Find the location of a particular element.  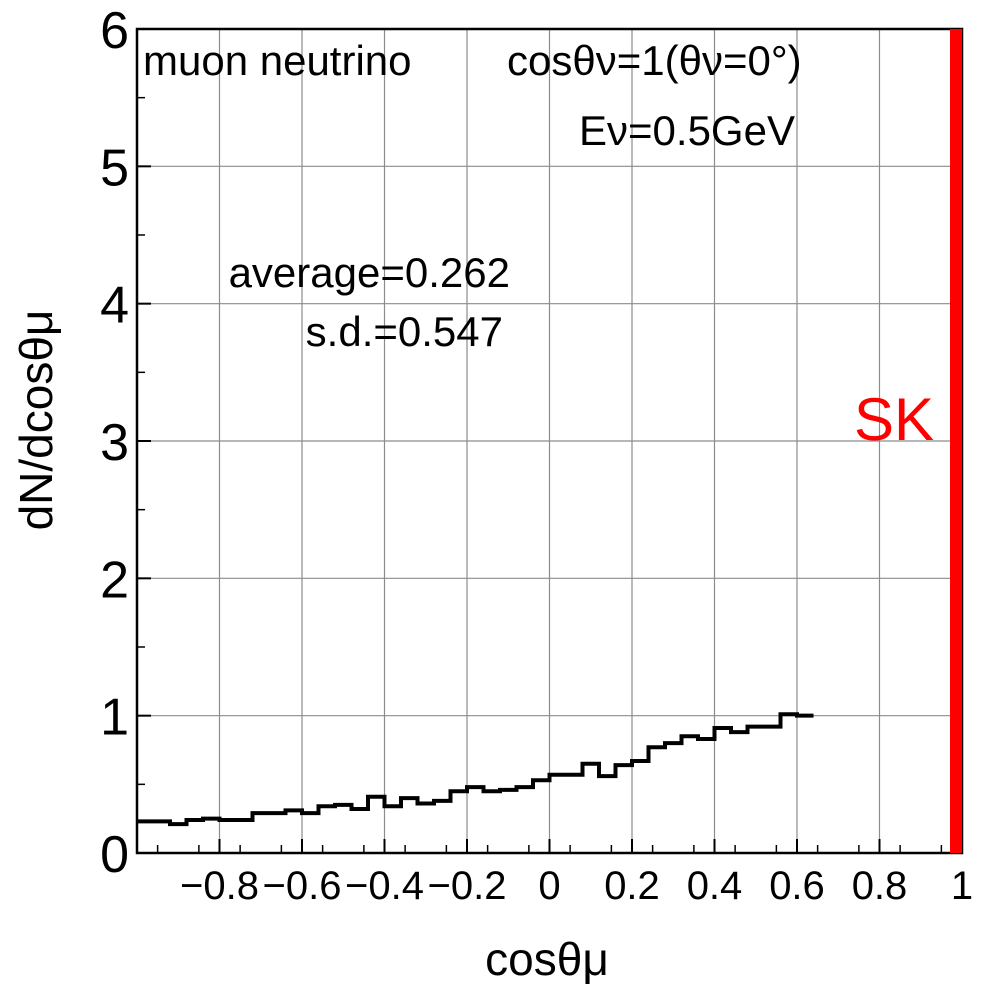

annotation-energy-text: Eν=0.5GeV is located at coordinates (687, 130).